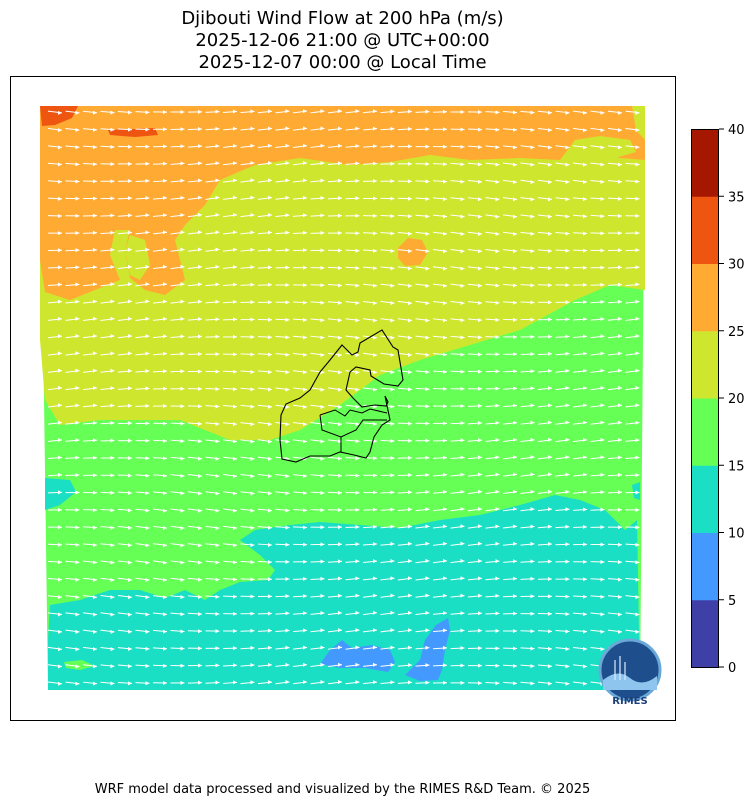 This screenshot has height=808, width=755. I want to click on colorbar-tick-label: 20, so click(736, 399).